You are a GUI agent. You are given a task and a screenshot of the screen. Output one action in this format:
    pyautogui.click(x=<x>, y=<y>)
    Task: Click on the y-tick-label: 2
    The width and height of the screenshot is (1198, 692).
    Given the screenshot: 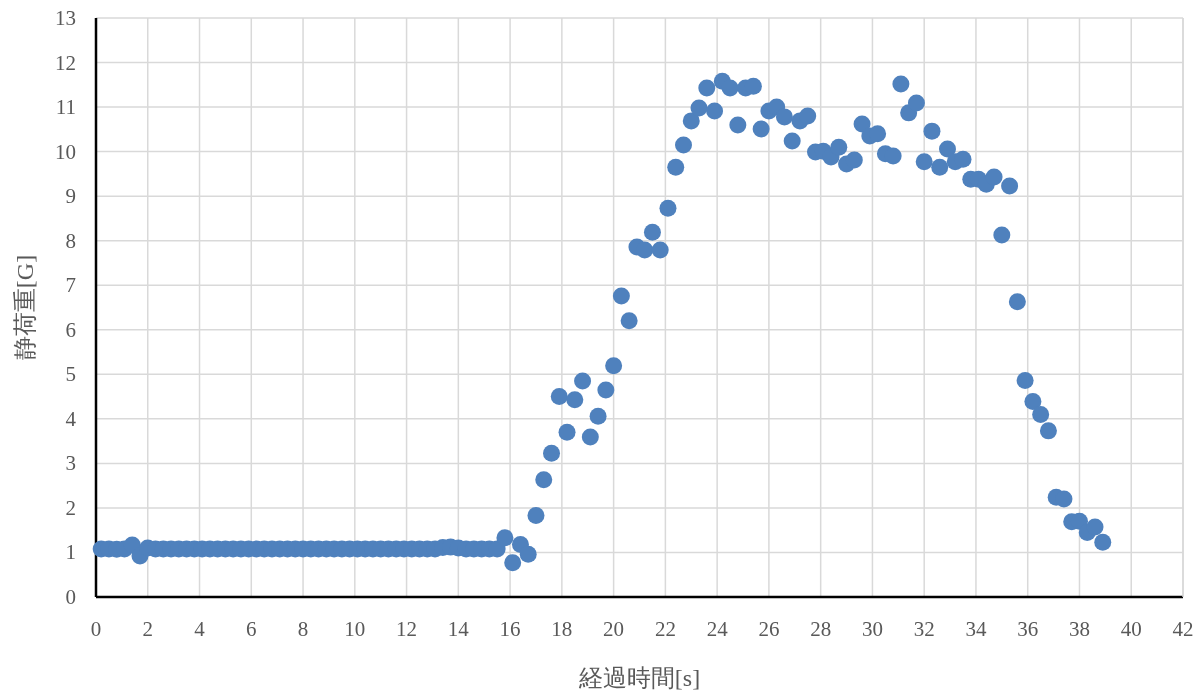 What is the action you would take?
    pyautogui.click(x=70, y=507)
    